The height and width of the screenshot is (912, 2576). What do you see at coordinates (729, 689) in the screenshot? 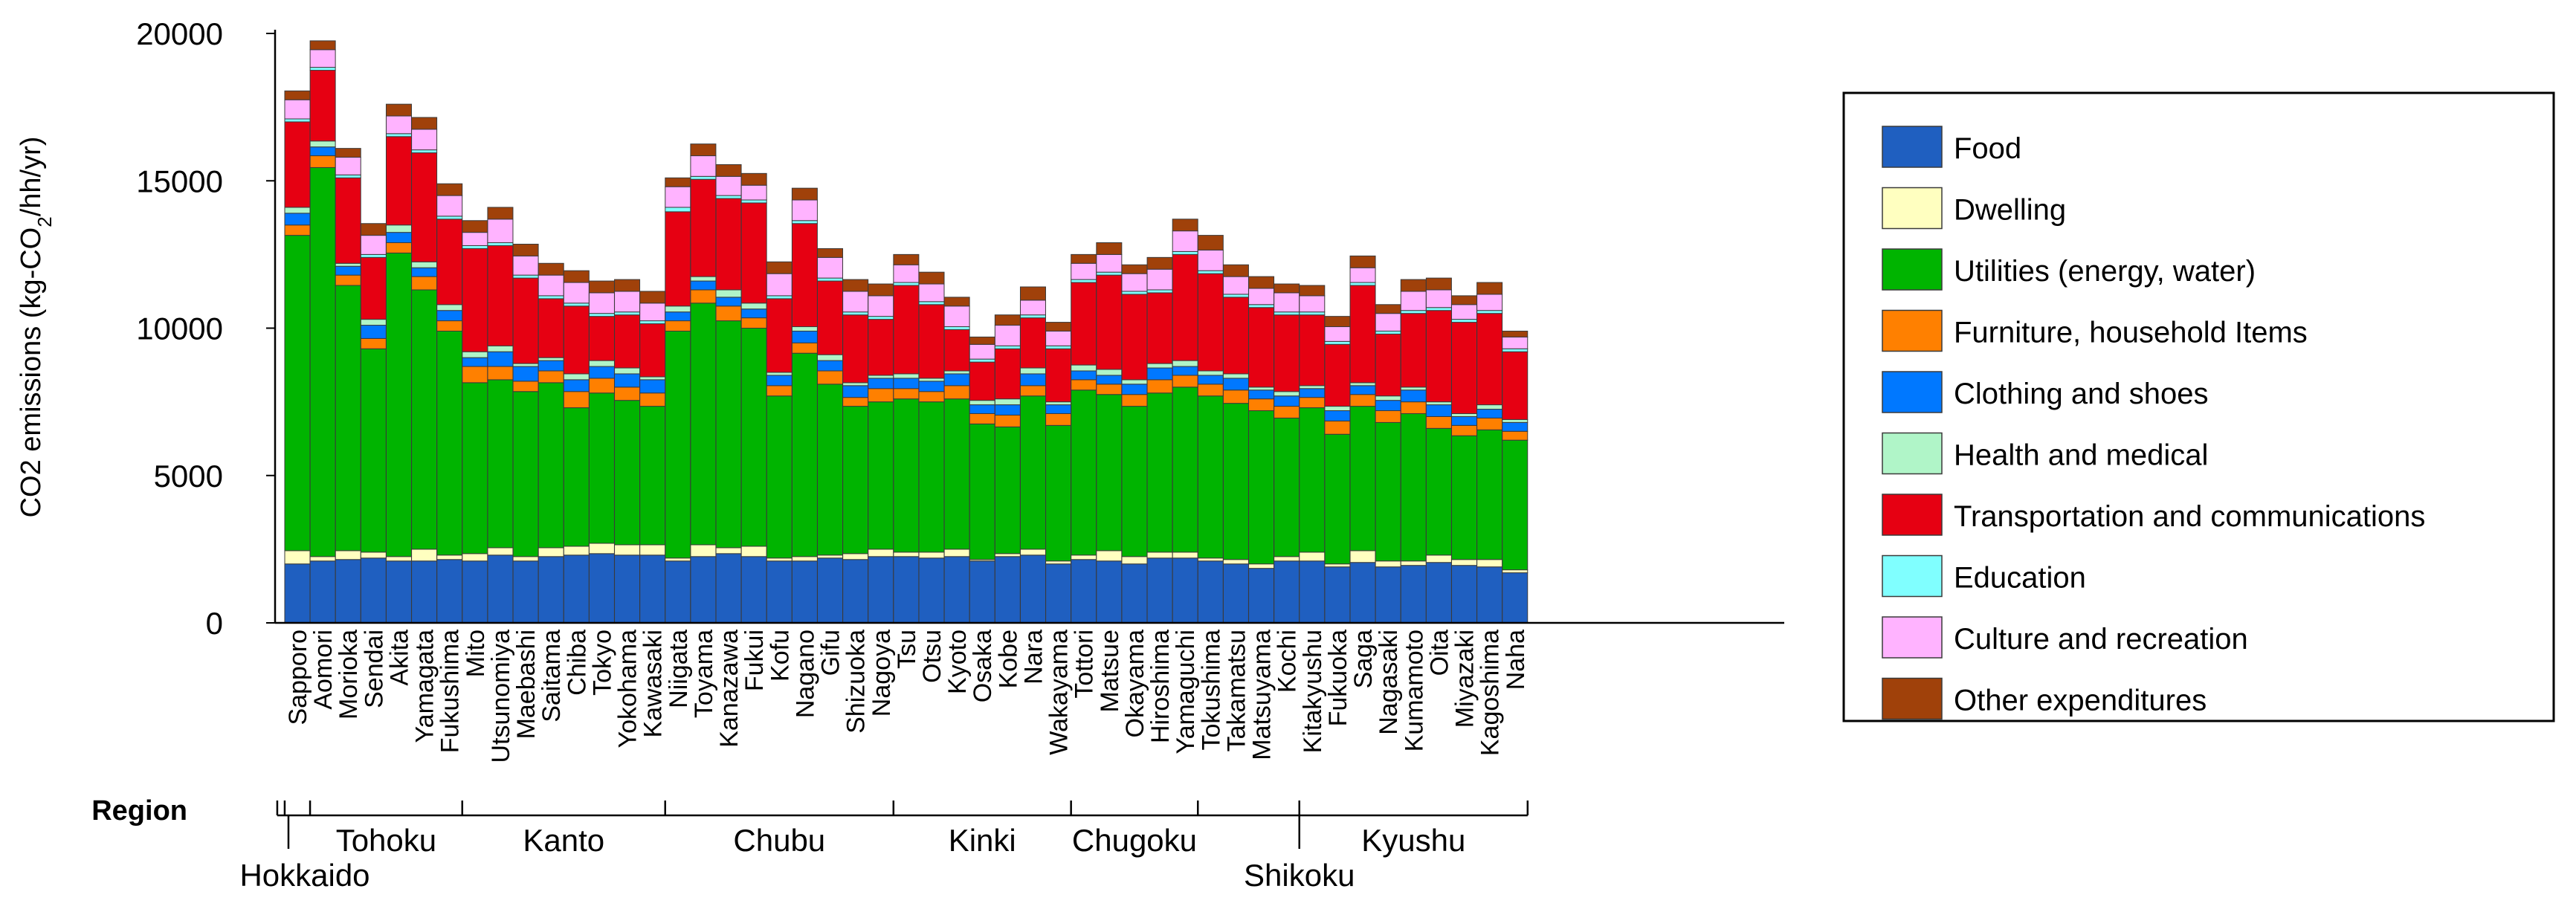
I see `x-tick-label: Kanazawa` at bounding box center [729, 689].